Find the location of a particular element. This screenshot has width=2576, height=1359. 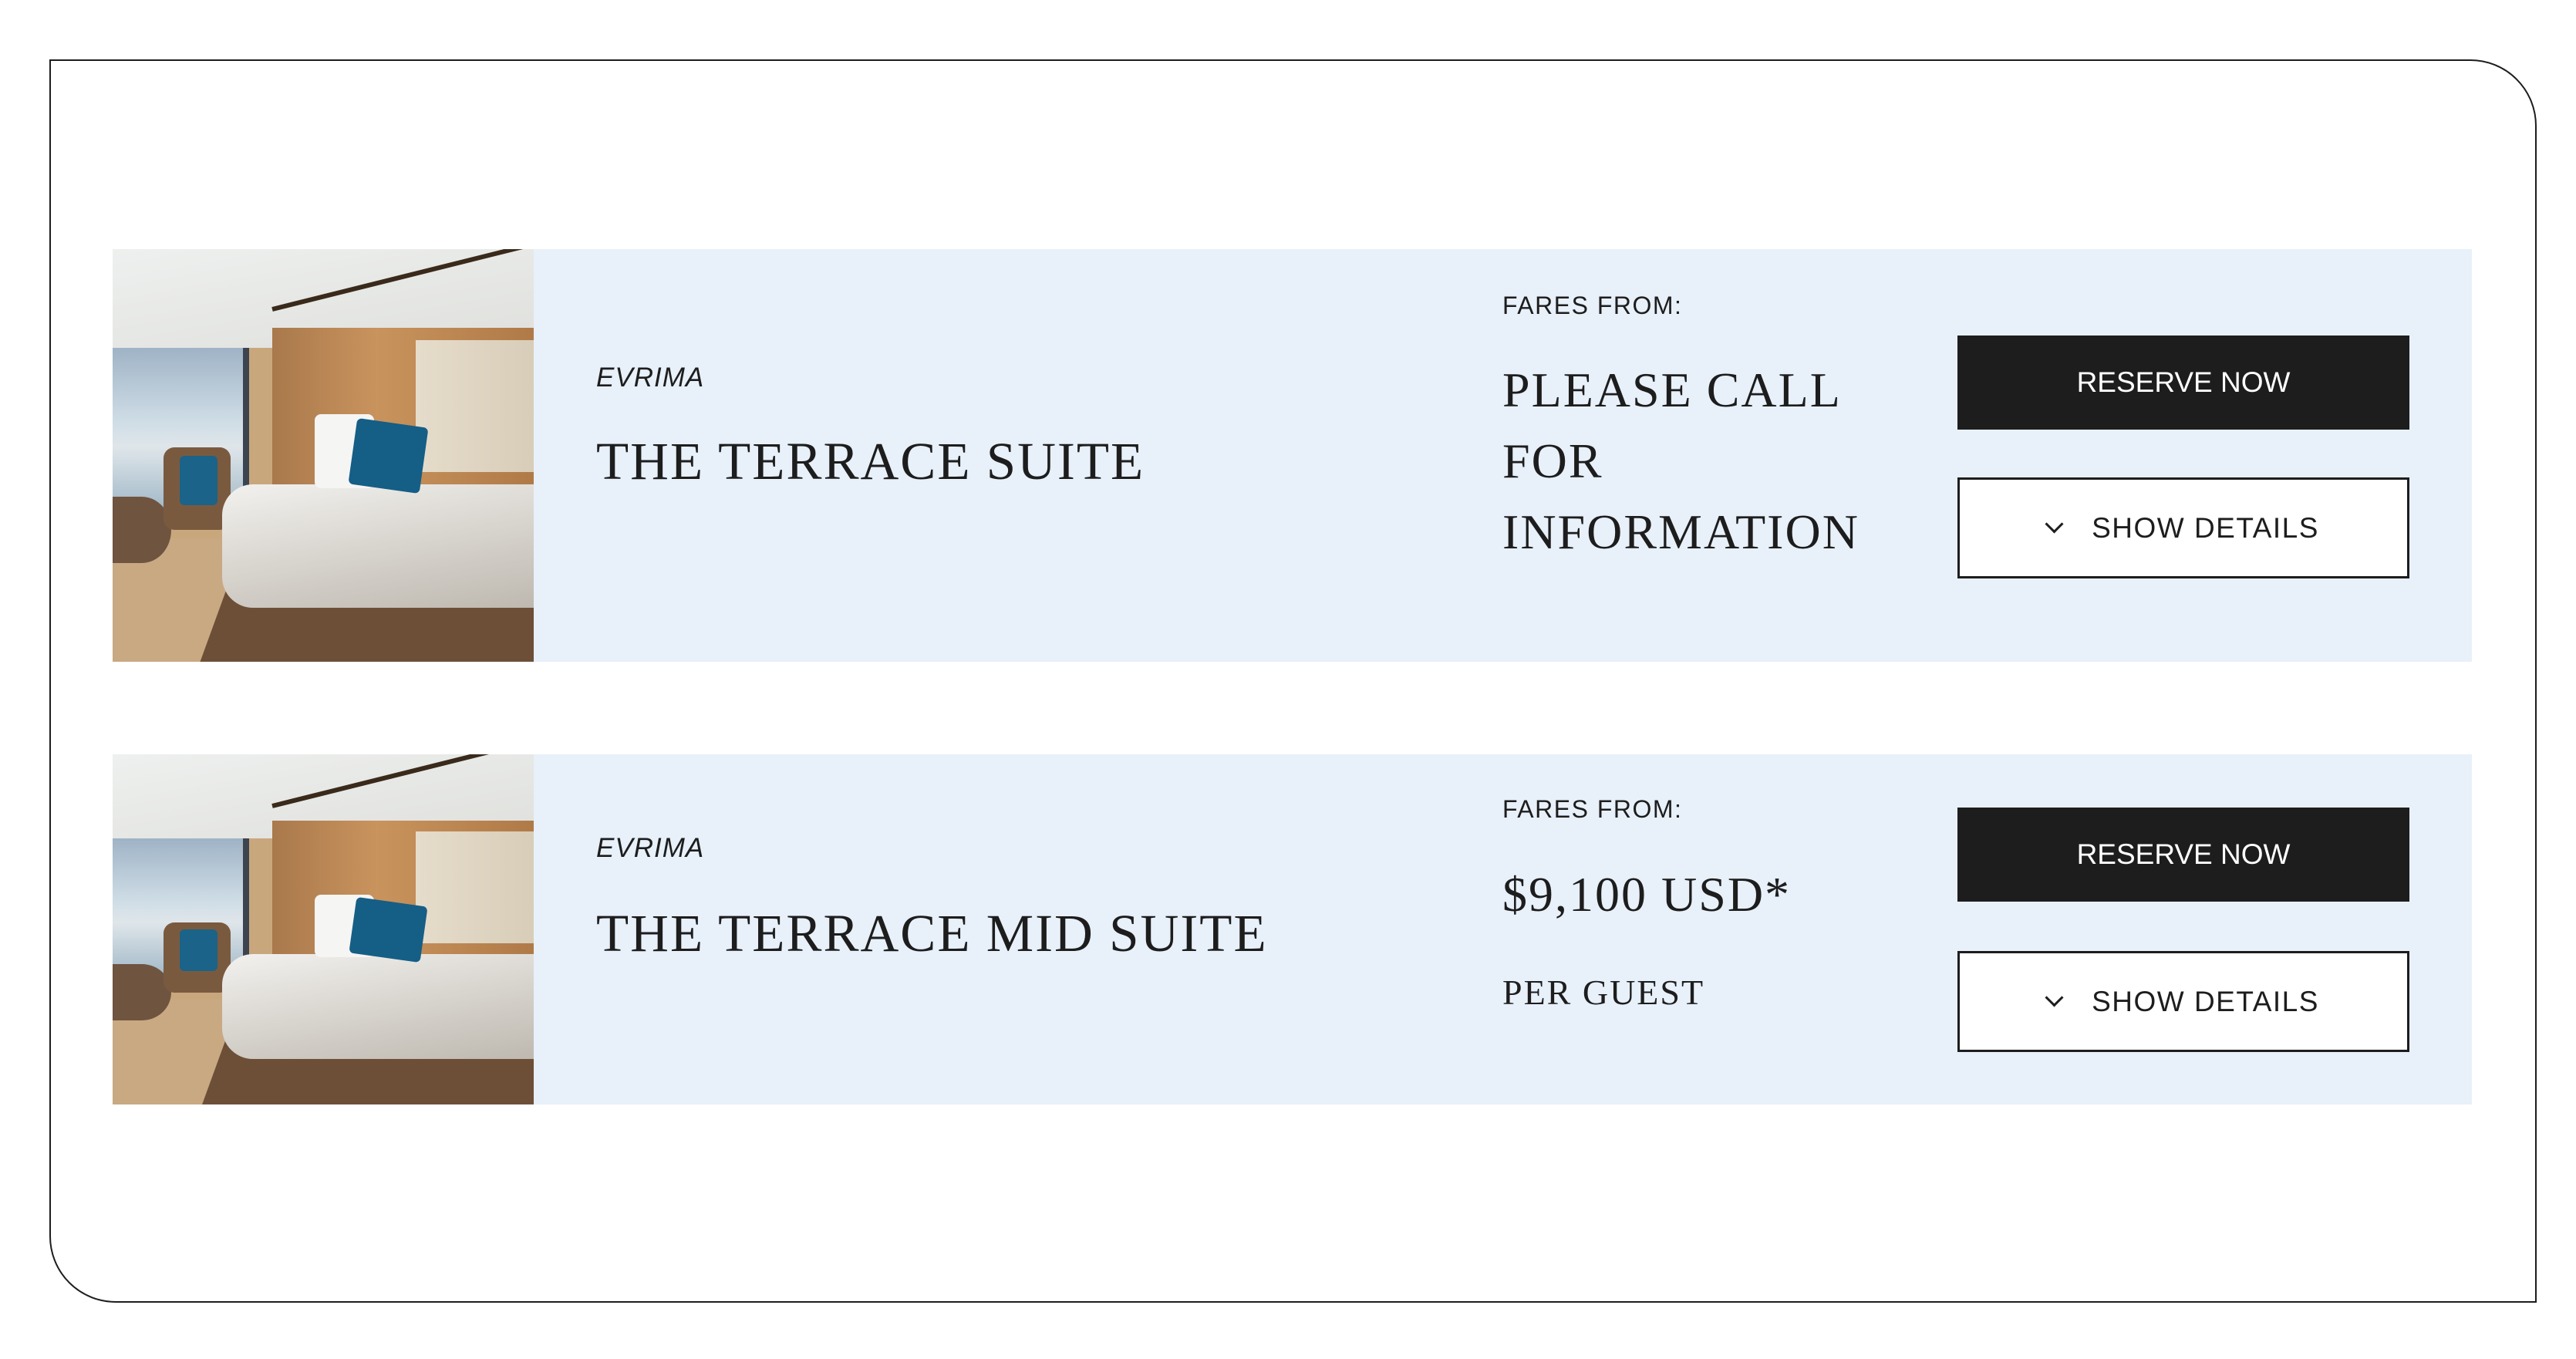

price-line: FOR is located at coordinates (1552, 461).